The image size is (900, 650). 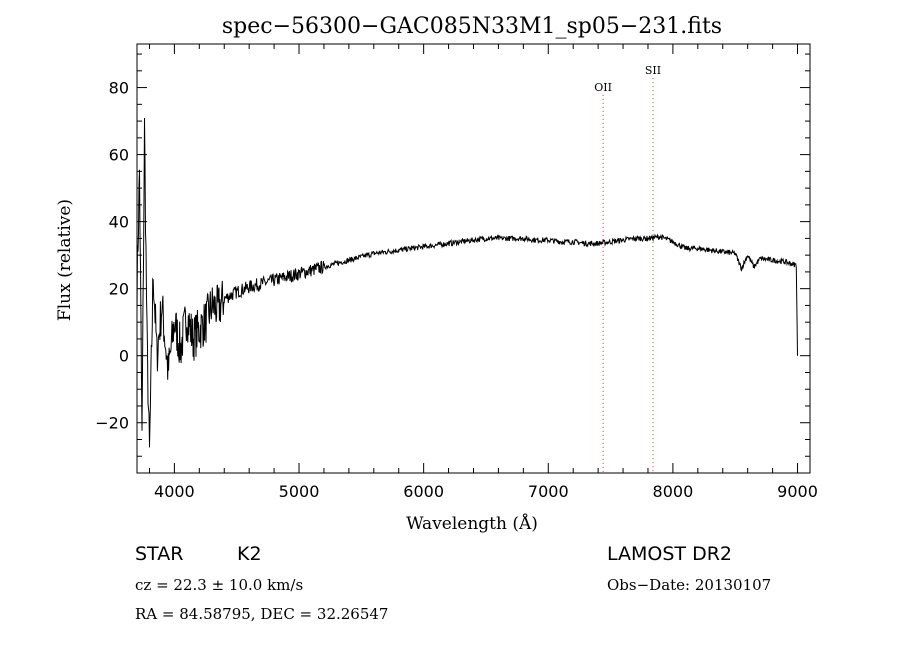 What do you see at coordinates (669, 554) in the screenshot?
I see `survey-name: LAMOST DR2` at bounding box center [669, 554].